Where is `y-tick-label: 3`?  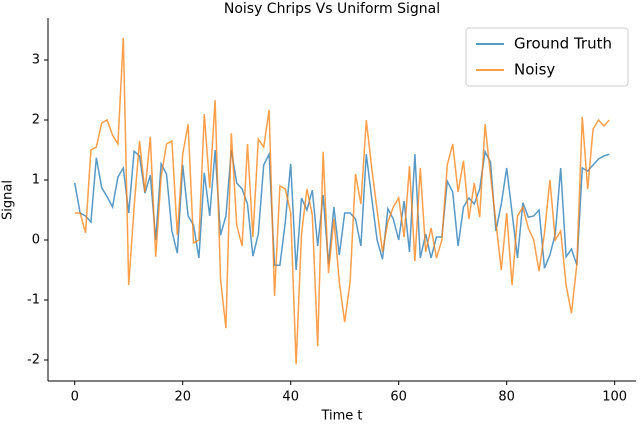
y-tick-label: 3 is located at coordinates (36, 60).